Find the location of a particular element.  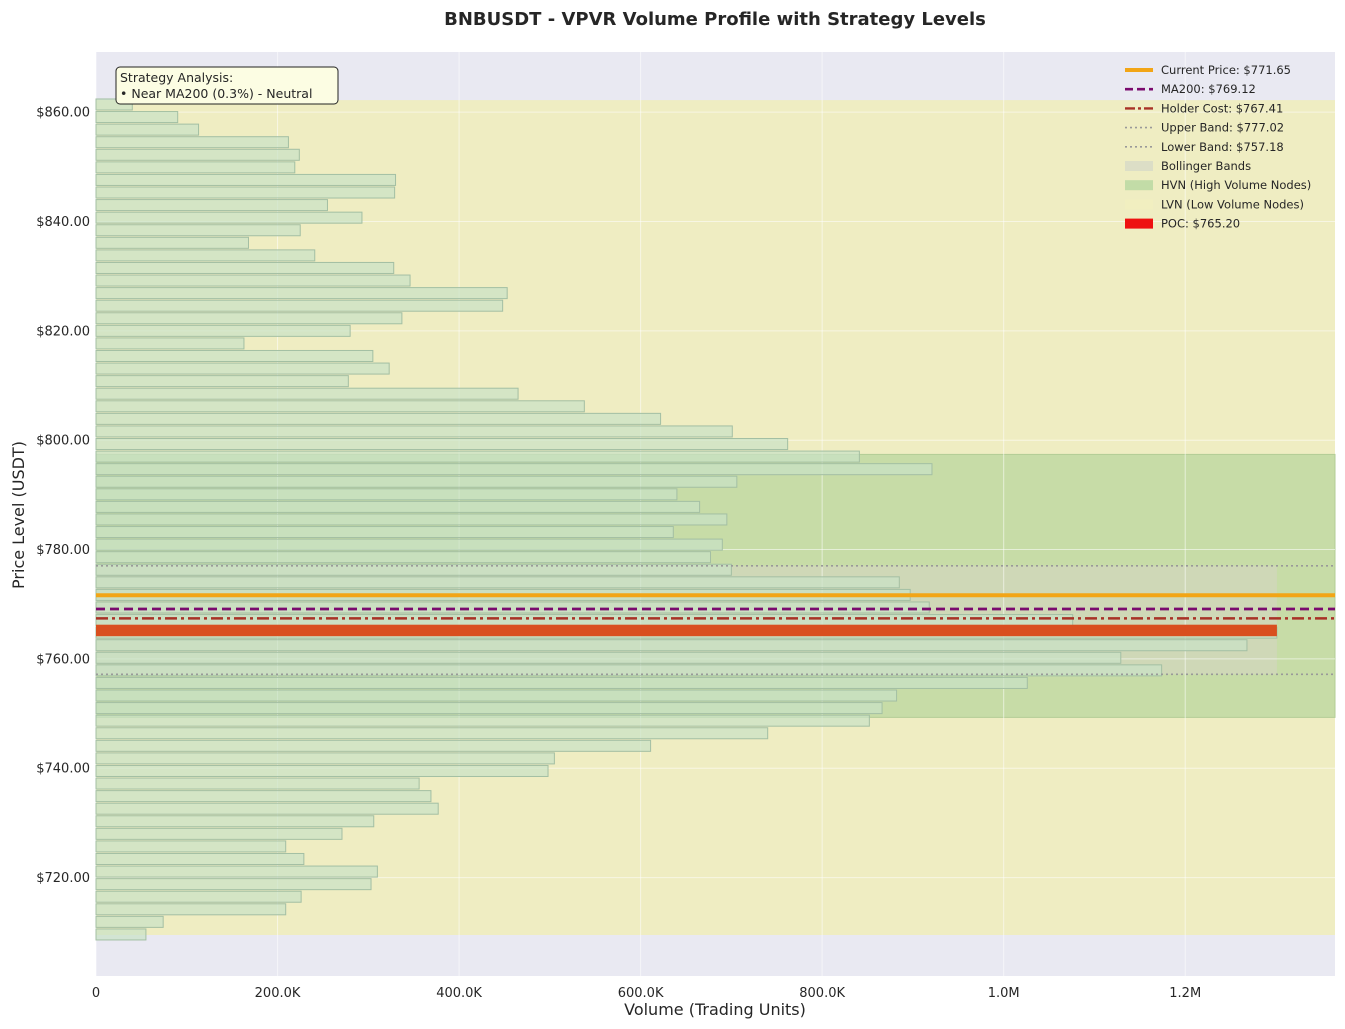

y-tick-label: $760.00 is located at coordinates (63, 659).